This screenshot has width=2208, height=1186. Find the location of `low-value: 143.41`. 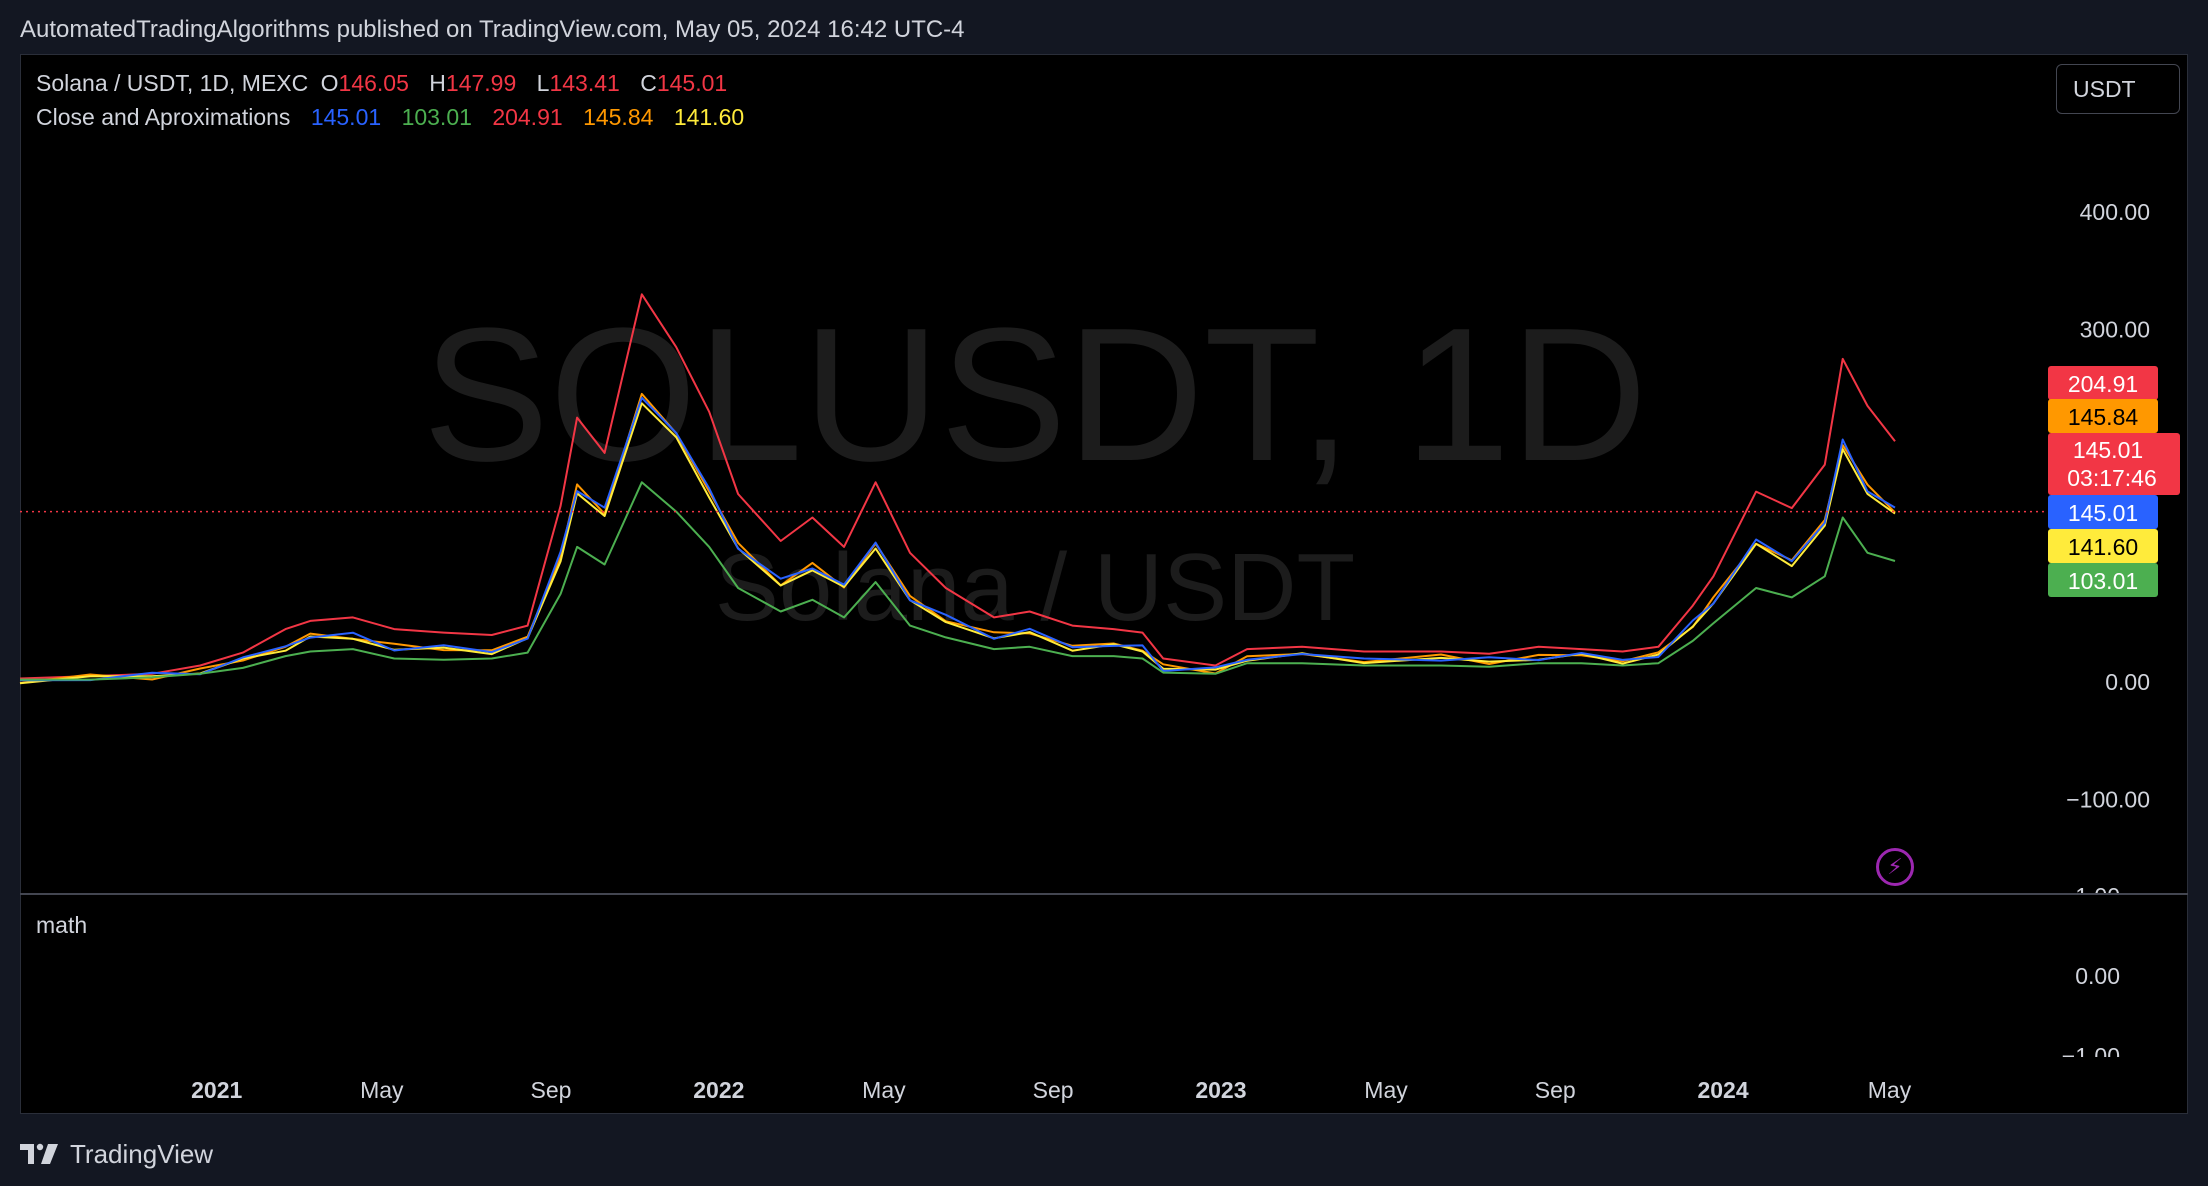

low-value: 143.41 is located at coordinates (584, 83).